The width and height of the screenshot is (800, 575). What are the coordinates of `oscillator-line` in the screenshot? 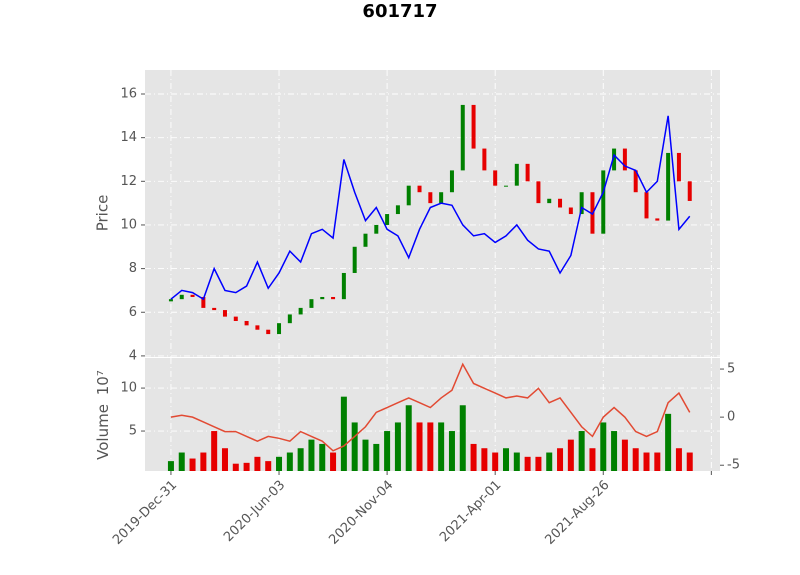 It's located at (430, 407).